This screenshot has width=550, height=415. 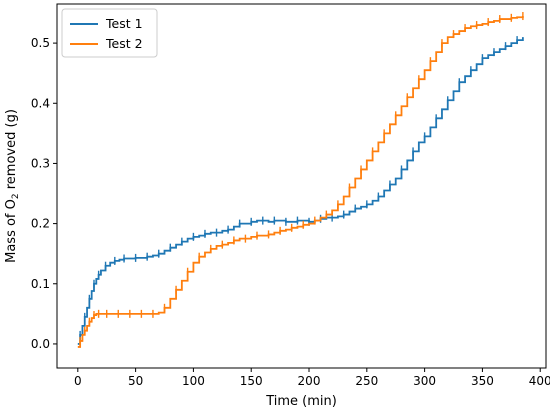 I want to click on y-tick-label: 0.1, so click(x=40, y=284).